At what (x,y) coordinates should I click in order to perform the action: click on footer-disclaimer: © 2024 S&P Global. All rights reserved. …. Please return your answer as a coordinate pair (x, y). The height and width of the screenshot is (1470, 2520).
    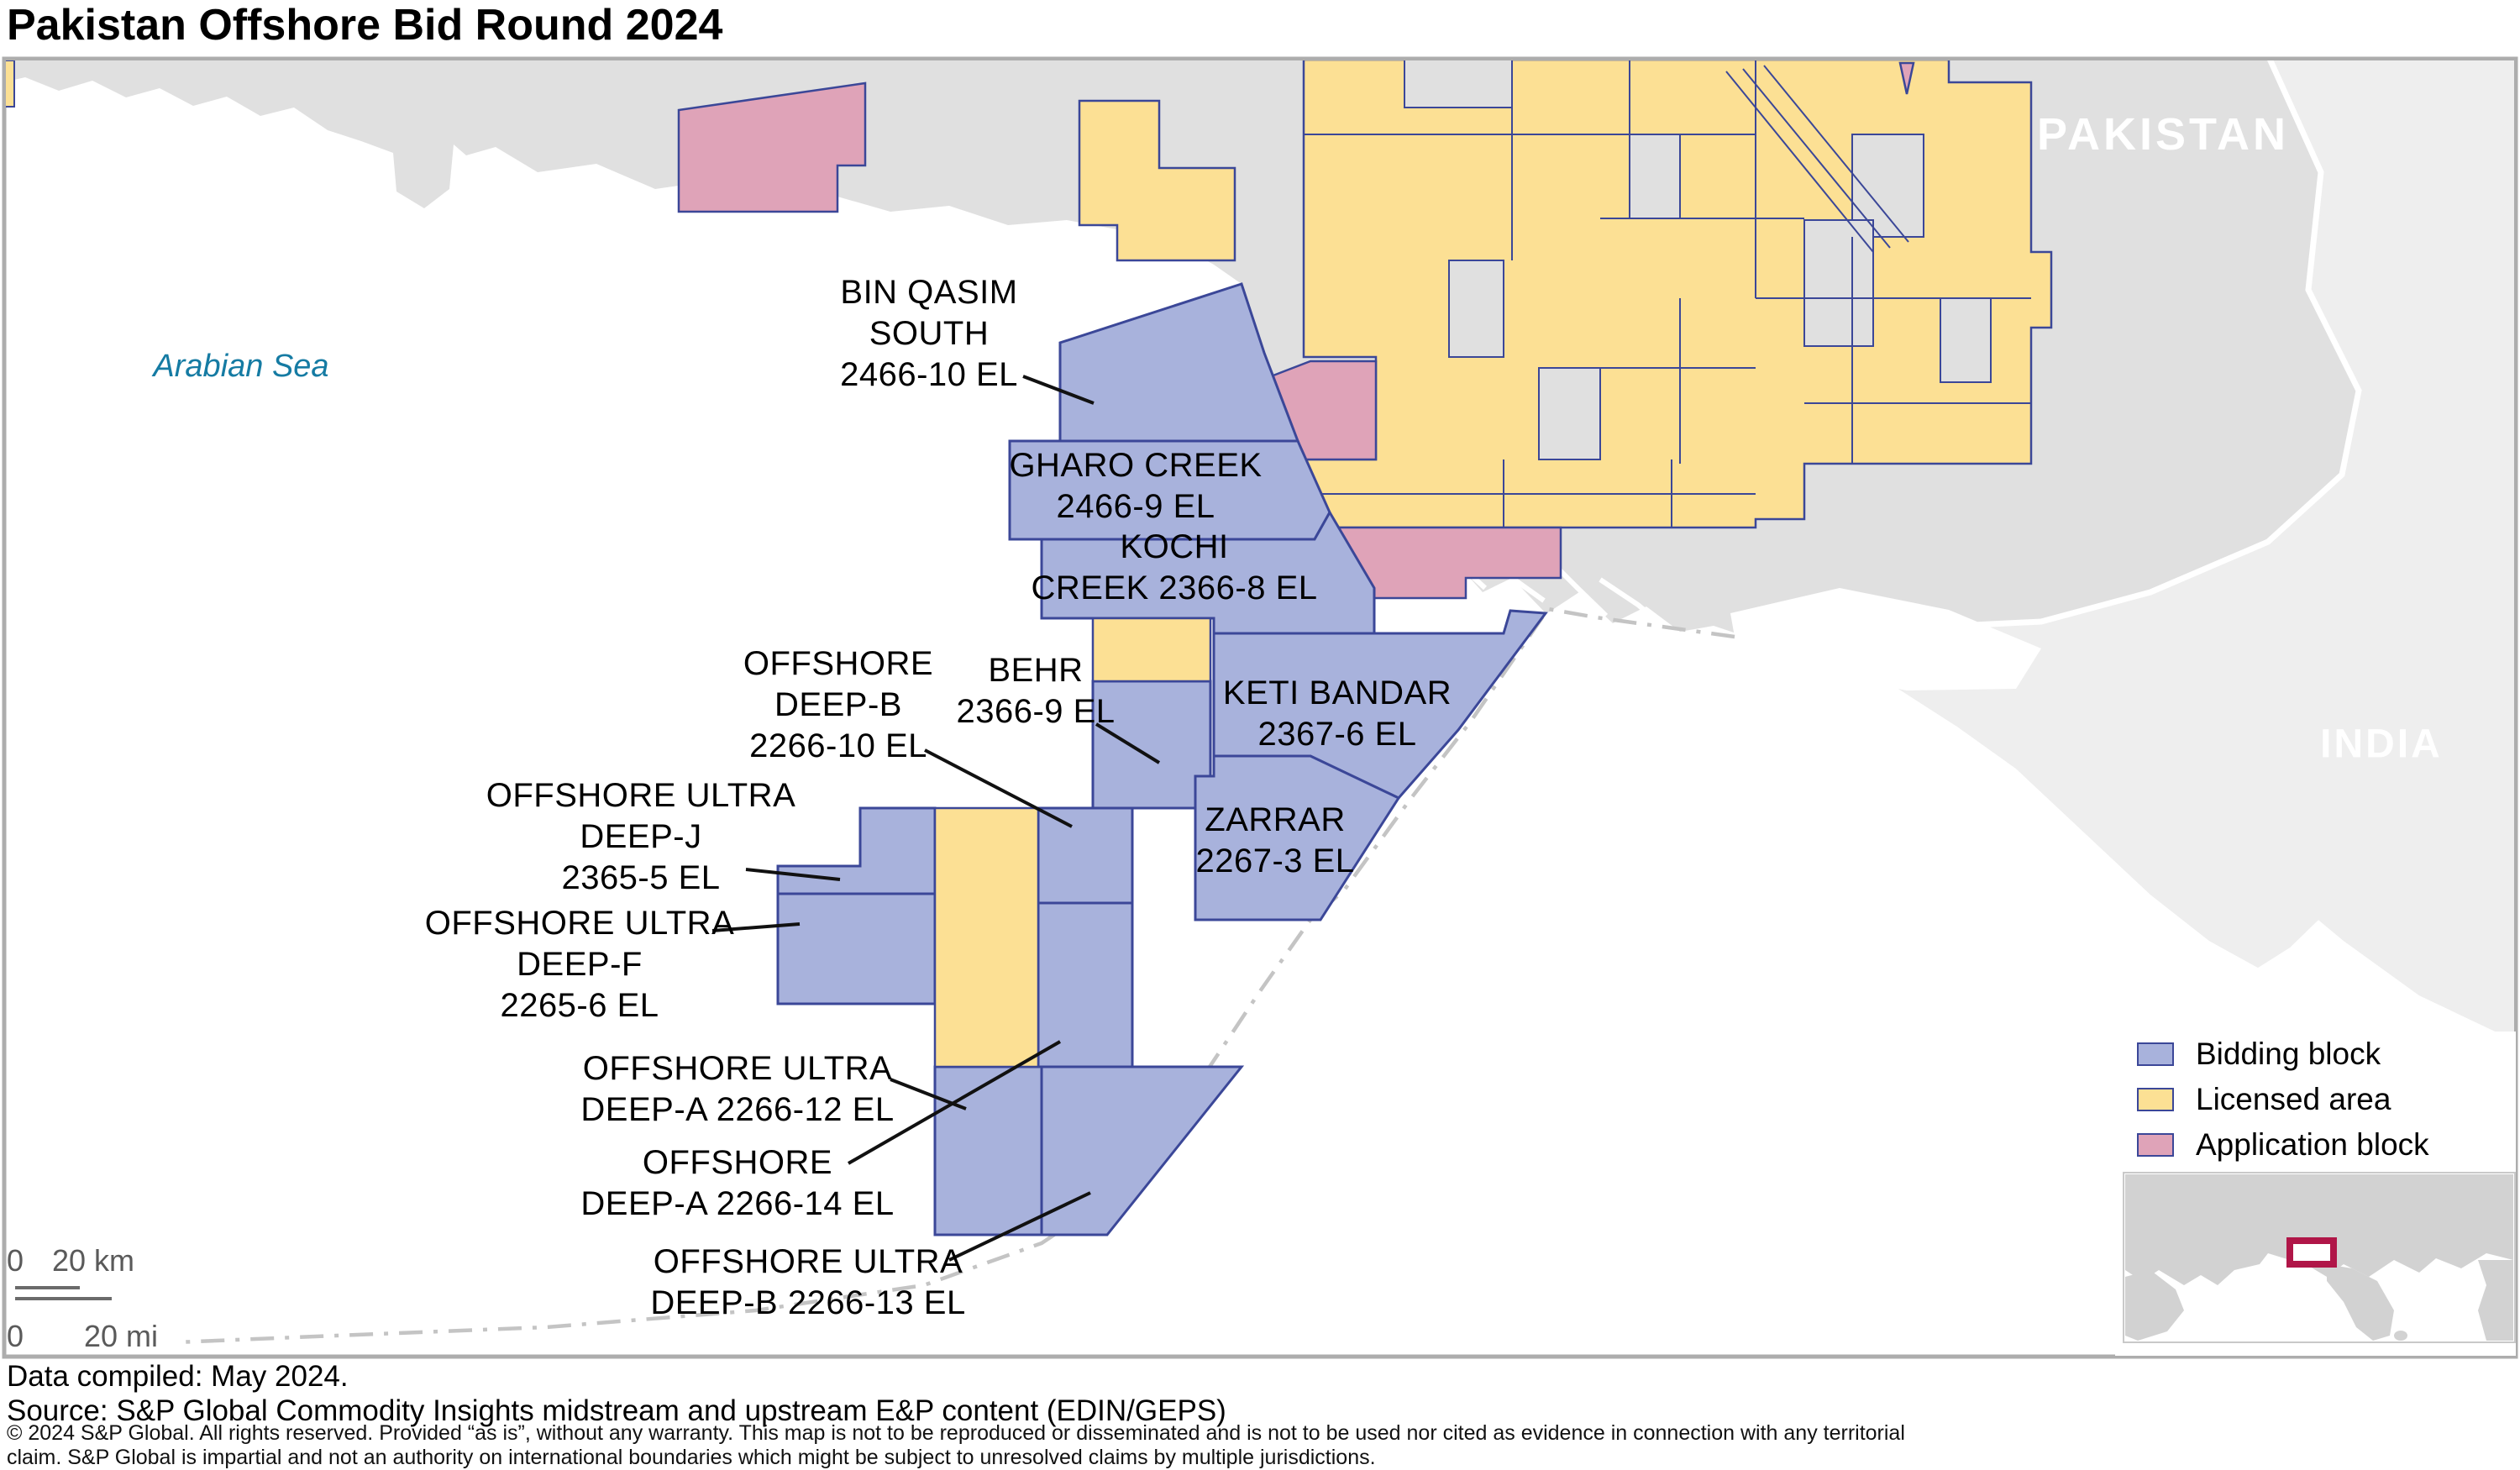
    Looking at the image, I should click on (956, 1445).